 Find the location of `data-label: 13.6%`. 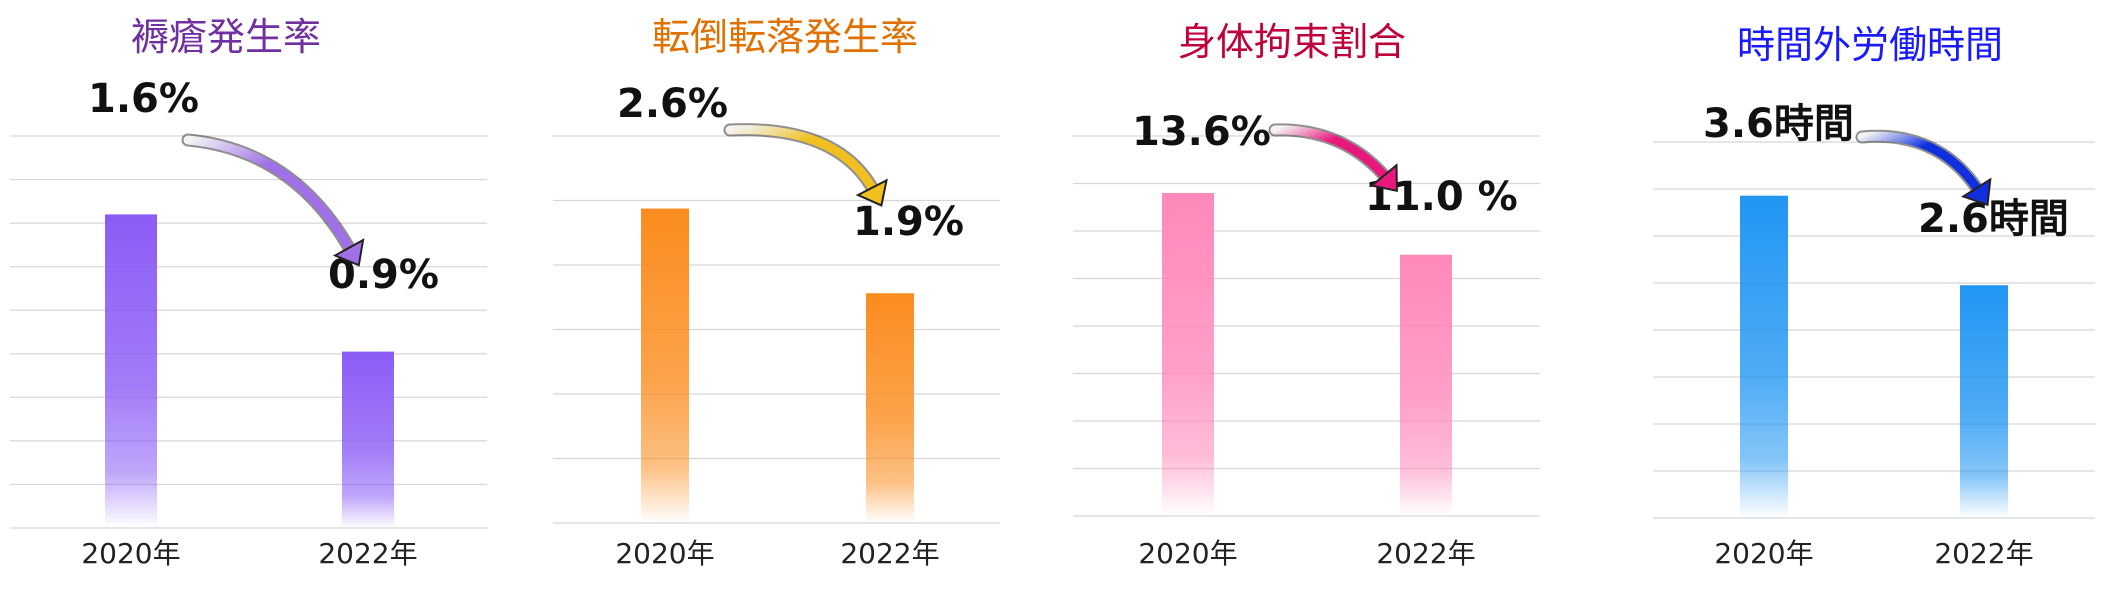

data-label: 13.6% is located at coordinates (1201, 132).